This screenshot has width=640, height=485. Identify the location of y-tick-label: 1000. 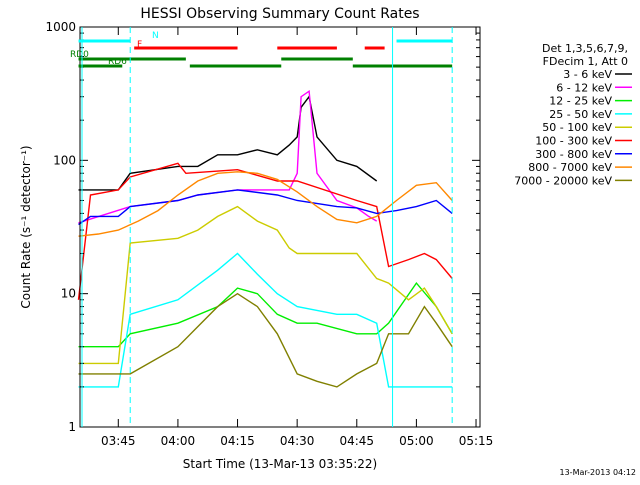
(60, 27).